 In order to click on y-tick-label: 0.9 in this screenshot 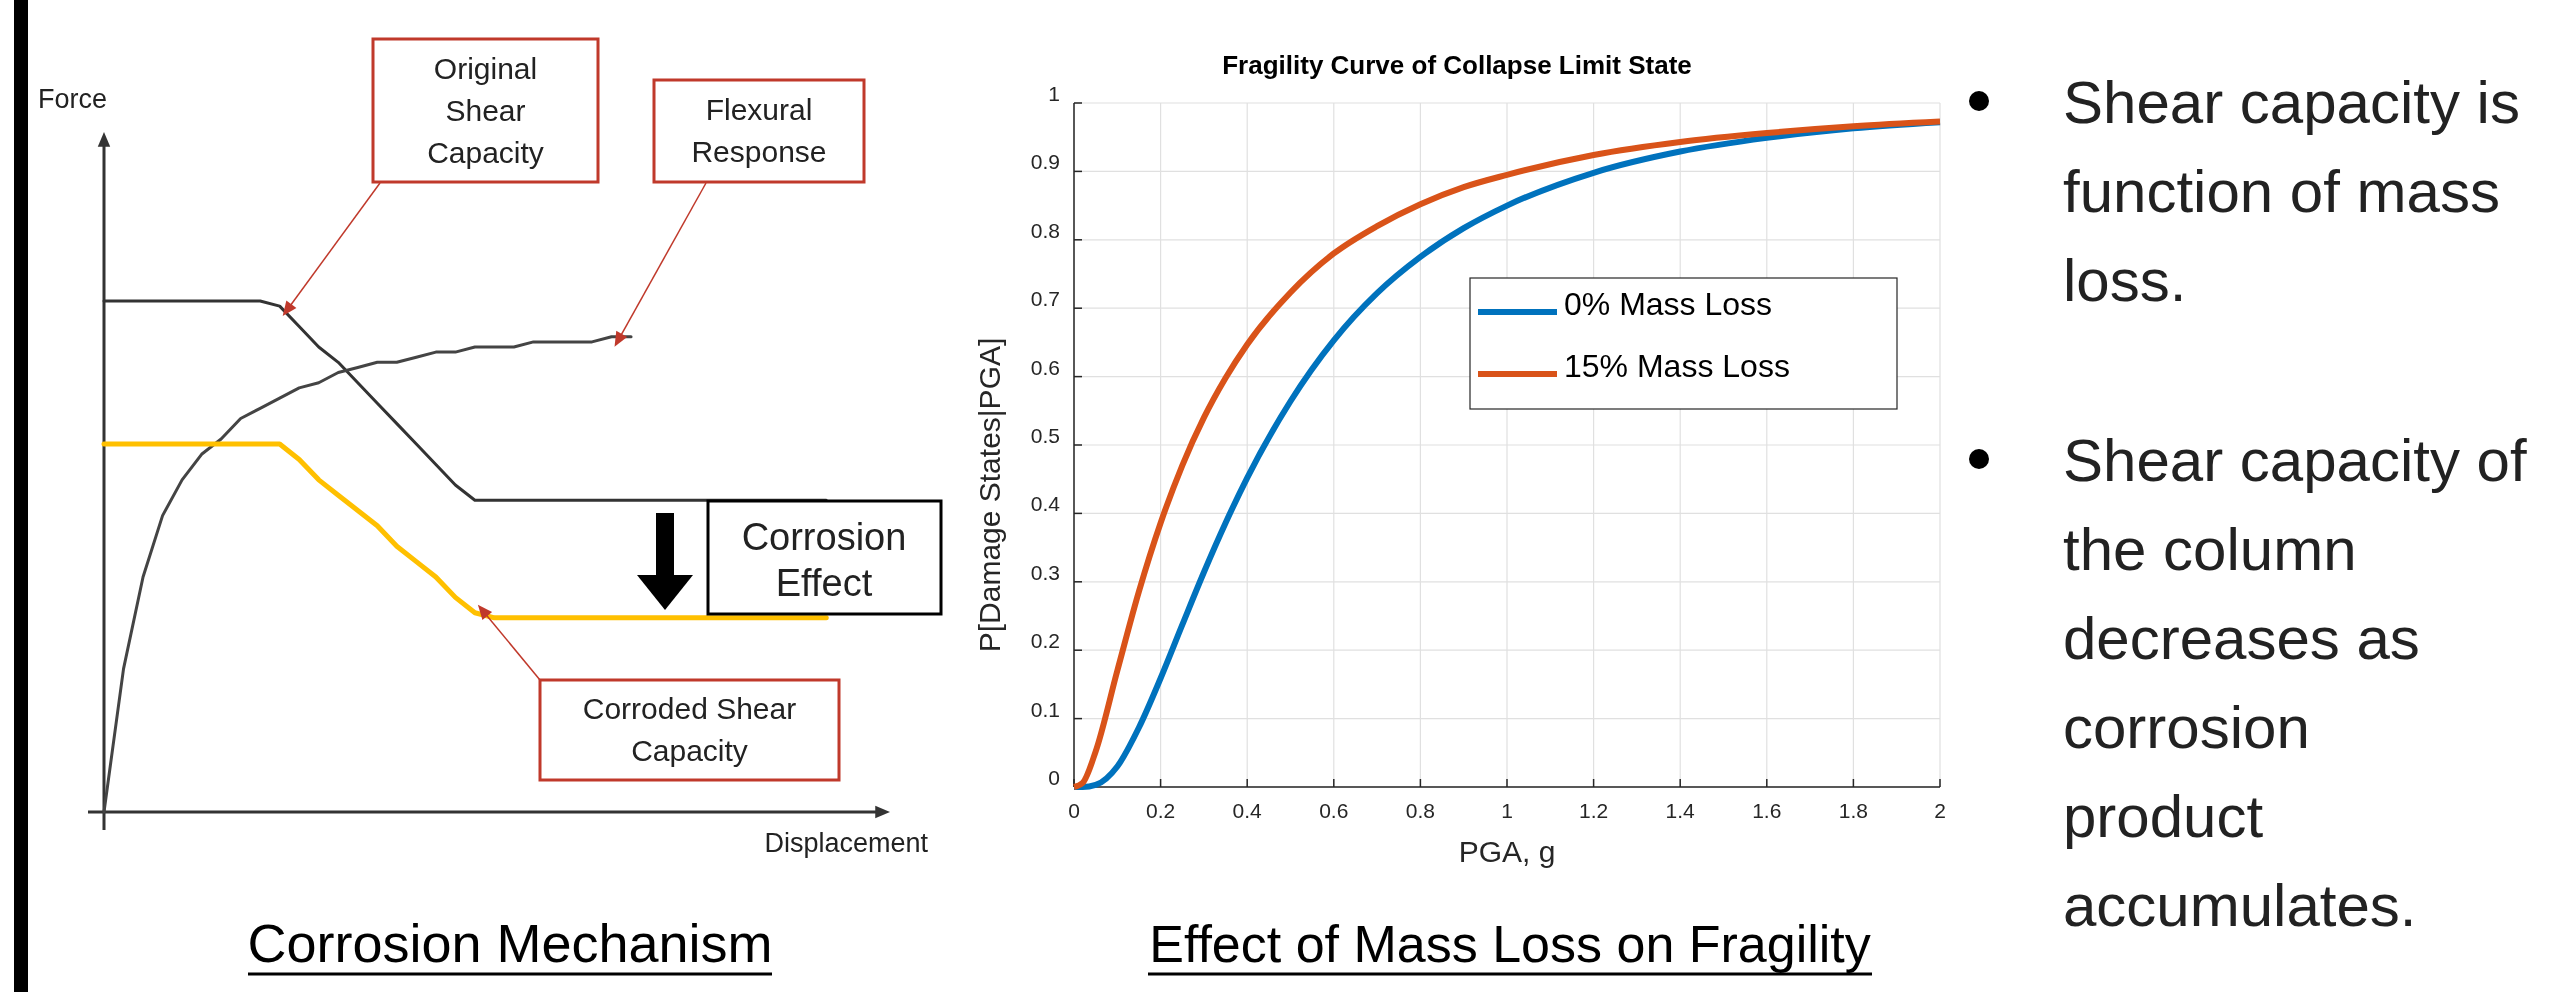, I will do `click(1045, 162)`.